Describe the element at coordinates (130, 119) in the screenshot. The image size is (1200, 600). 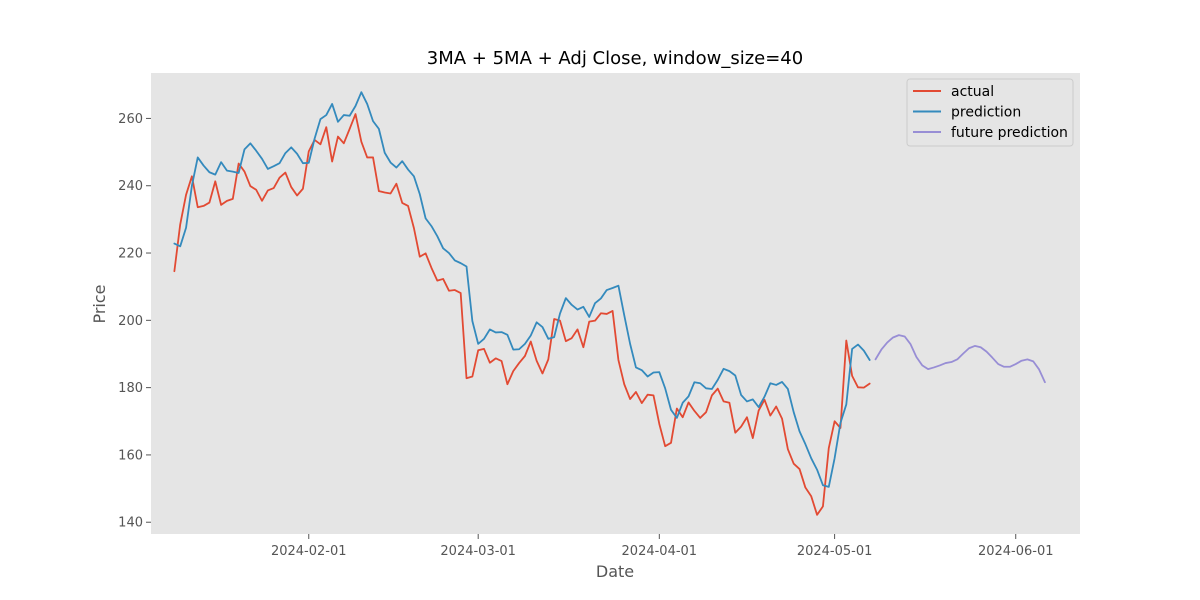
I see `y-tick-label: 260` at that location.